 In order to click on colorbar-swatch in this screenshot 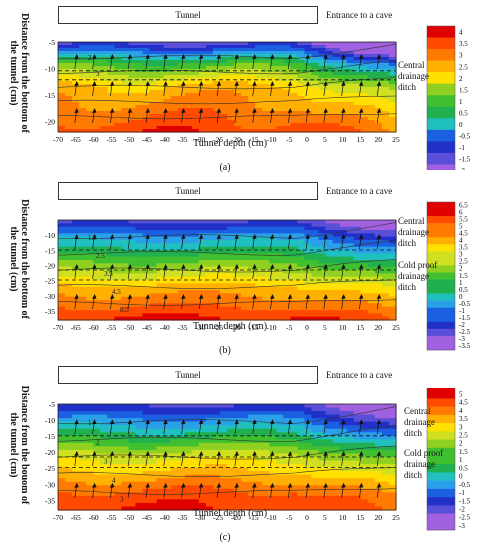, I will do `click(441, 269)`.